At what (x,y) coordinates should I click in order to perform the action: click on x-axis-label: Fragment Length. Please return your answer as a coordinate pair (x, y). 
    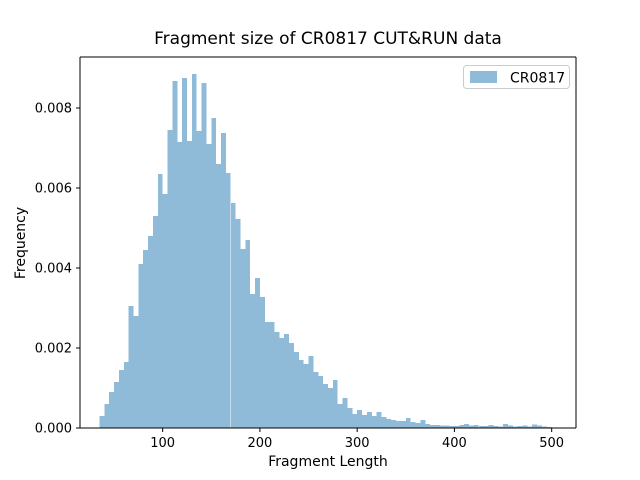
    Looking at the image, I should click on (328, 462).